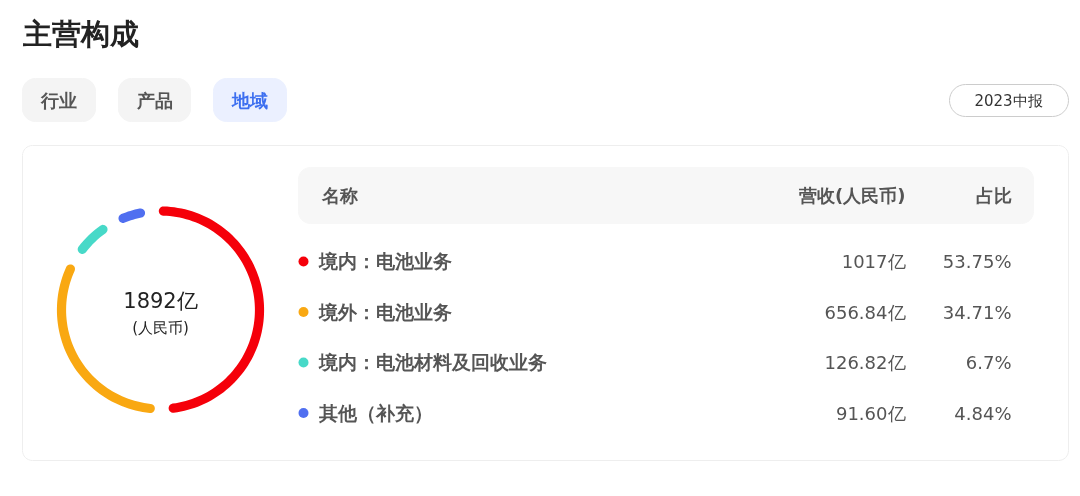  Describe the element at coordinates (993, 195) in the screenshot. I see `text: 占比` at that location.